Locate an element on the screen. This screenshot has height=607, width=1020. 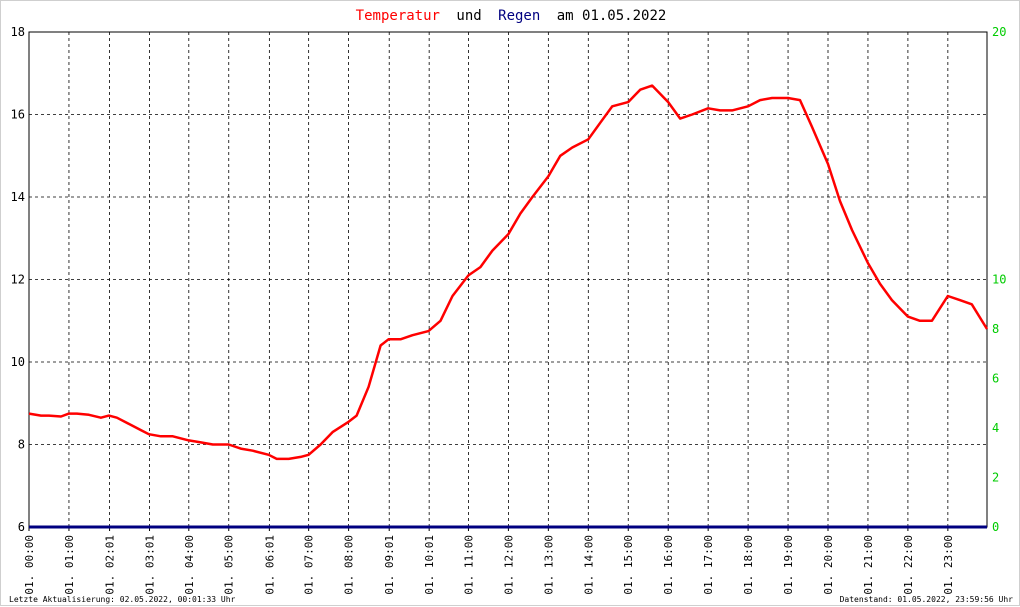
y-right-tick-label: 20 is located at coordinates (999, 32).